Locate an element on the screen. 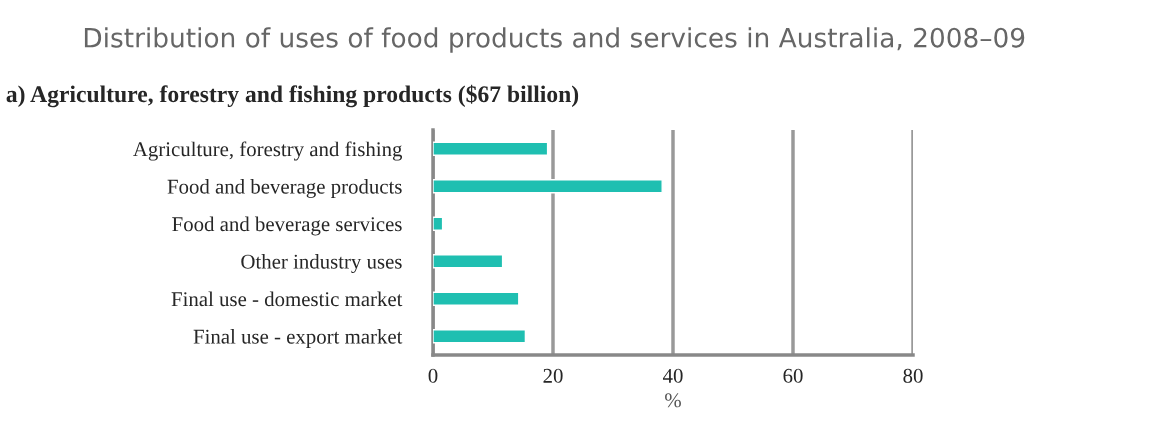 This screenshot has width=1166, height=438. y-tick-label: Final use - domestic market is located at coordinates (287, 299).